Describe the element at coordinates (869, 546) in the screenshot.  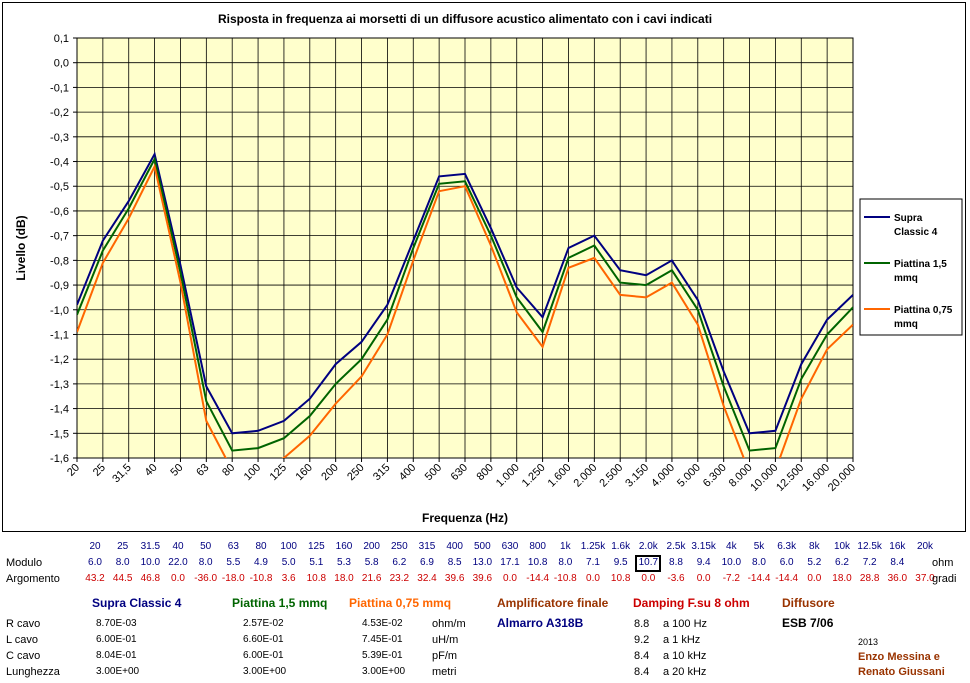
I see `freq-header: 12.5k` at that location.